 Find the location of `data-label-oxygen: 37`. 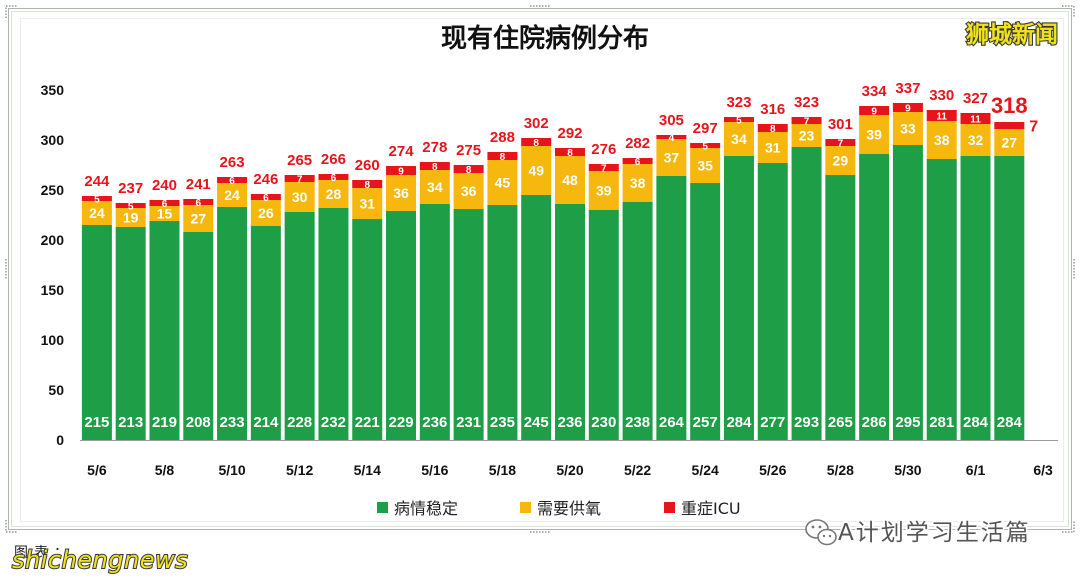

data-label-oxygen: 37 is located at coordinates (672, 158).